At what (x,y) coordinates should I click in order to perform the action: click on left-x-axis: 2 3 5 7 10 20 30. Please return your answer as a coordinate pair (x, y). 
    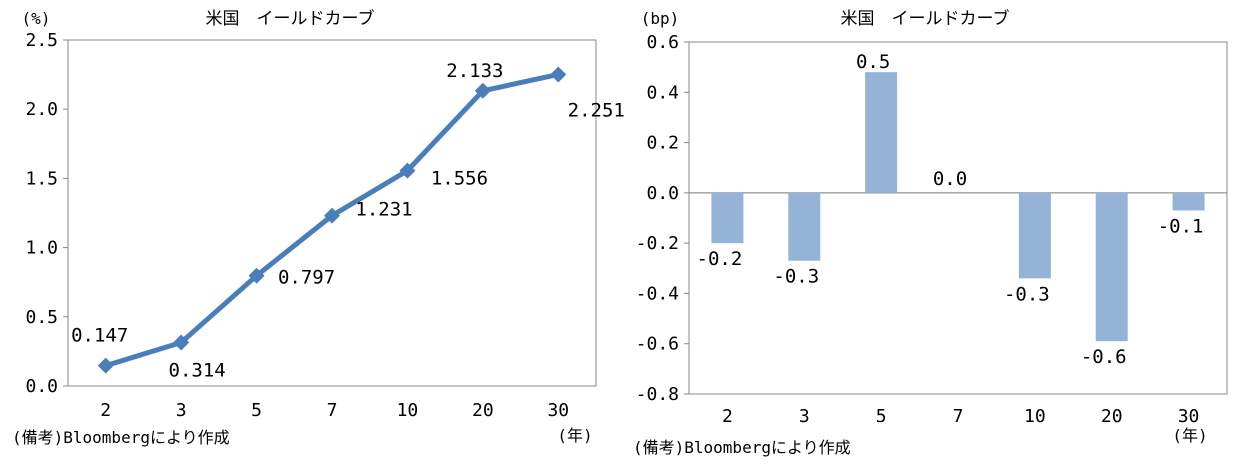
    Looking at the image, I should click on (334, 410).